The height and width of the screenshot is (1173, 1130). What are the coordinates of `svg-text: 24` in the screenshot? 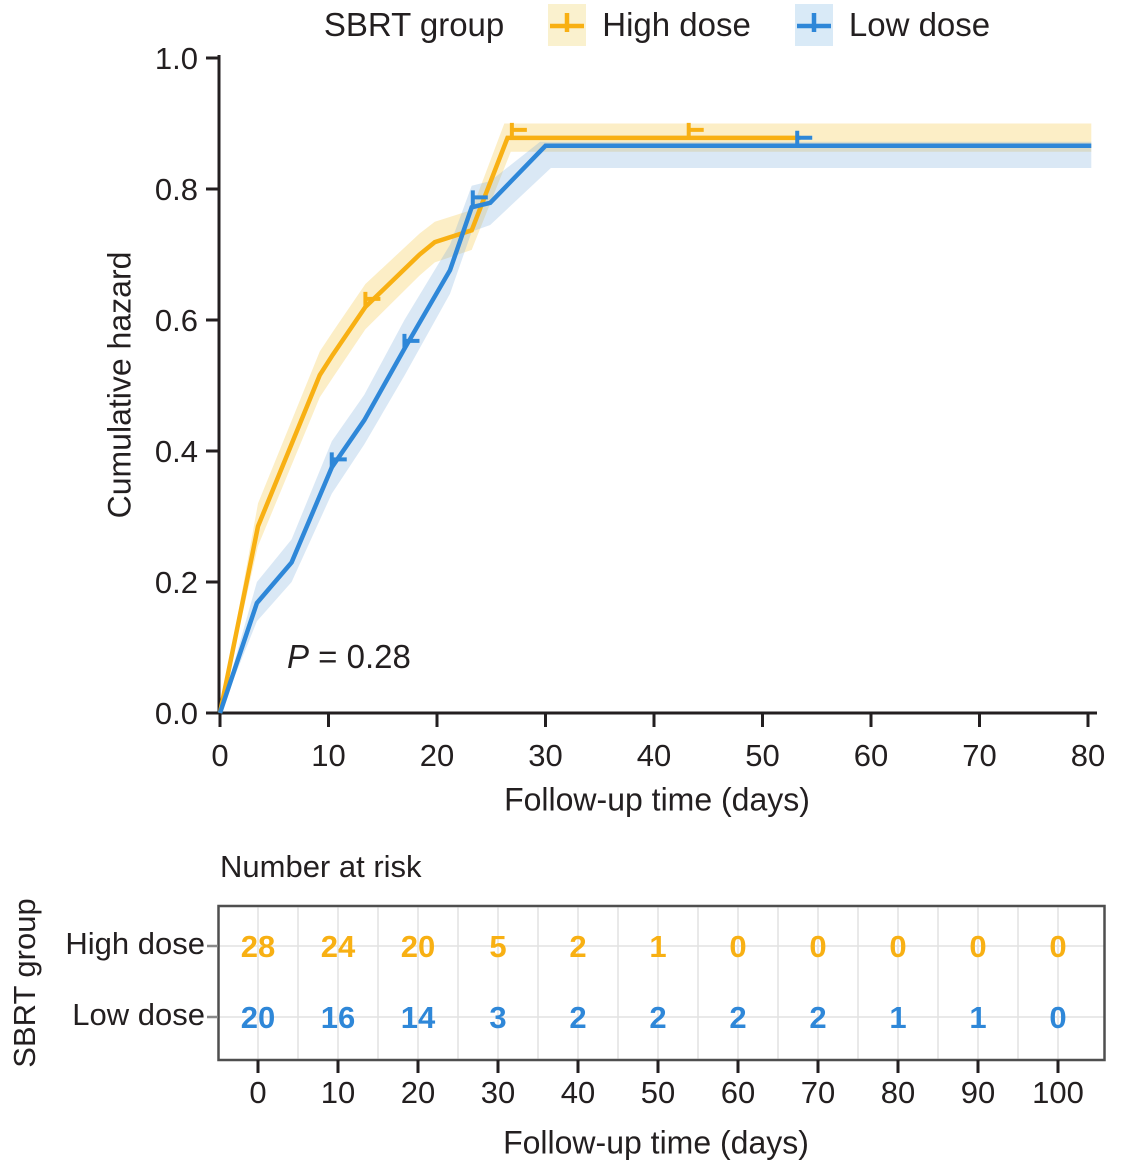 It's located at (338, 946).